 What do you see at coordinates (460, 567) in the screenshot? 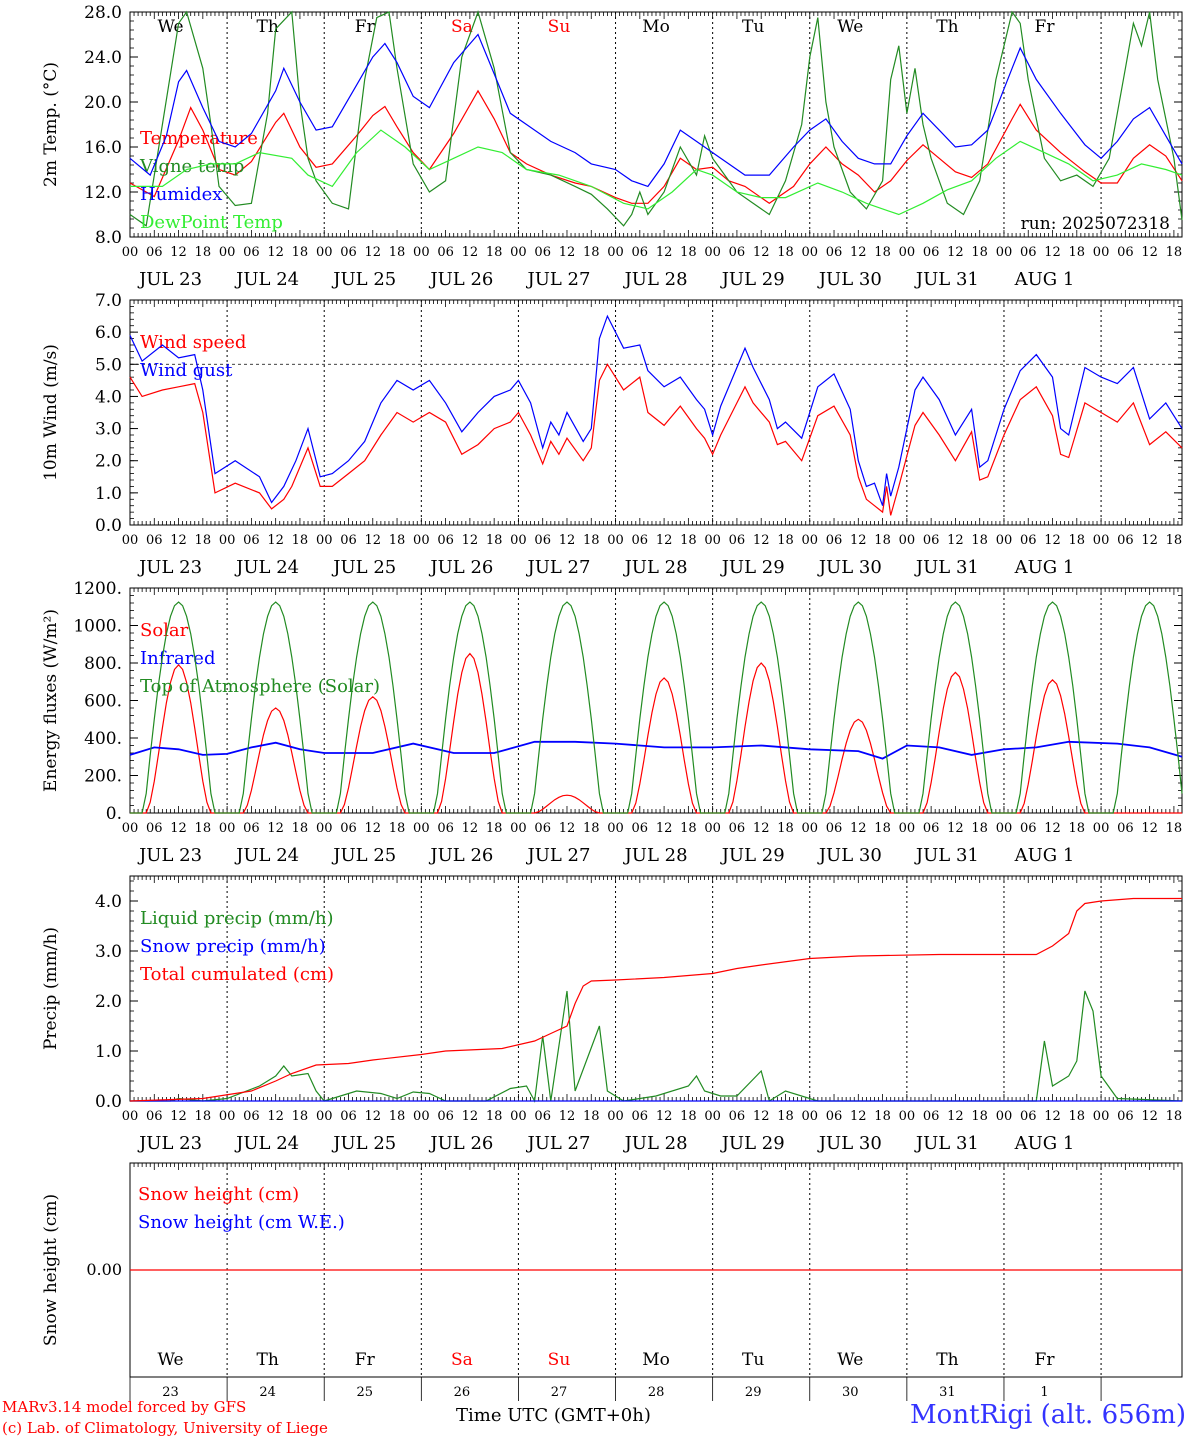
I see `date-label: JUL 26` at bounding box center [460, 567].